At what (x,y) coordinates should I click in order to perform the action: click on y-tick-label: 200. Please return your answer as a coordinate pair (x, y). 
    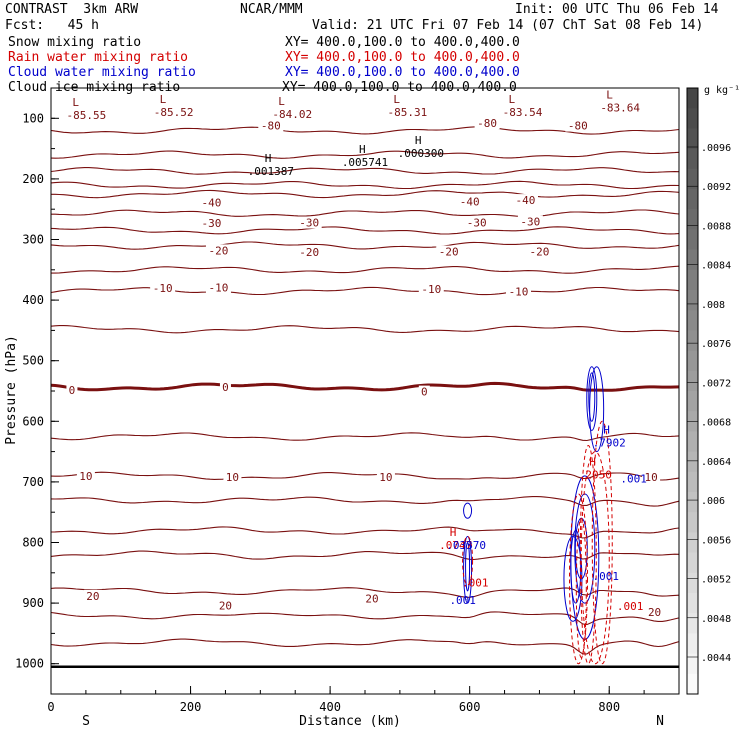
    Looking at the image, I should click on (33, 179).